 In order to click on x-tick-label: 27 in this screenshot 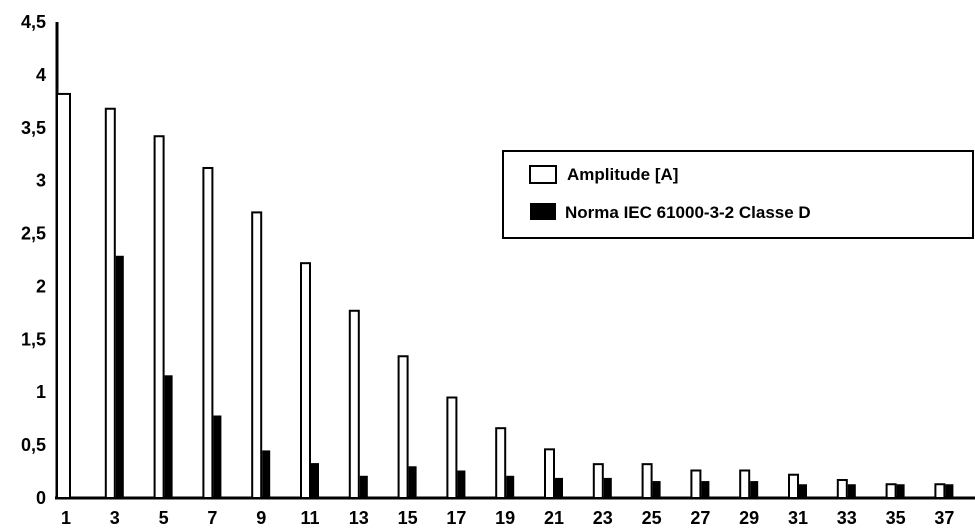, I will do `click(700, 518)`.